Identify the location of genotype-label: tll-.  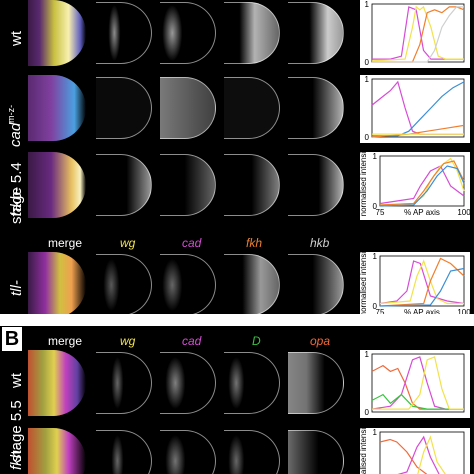
(16, 288).